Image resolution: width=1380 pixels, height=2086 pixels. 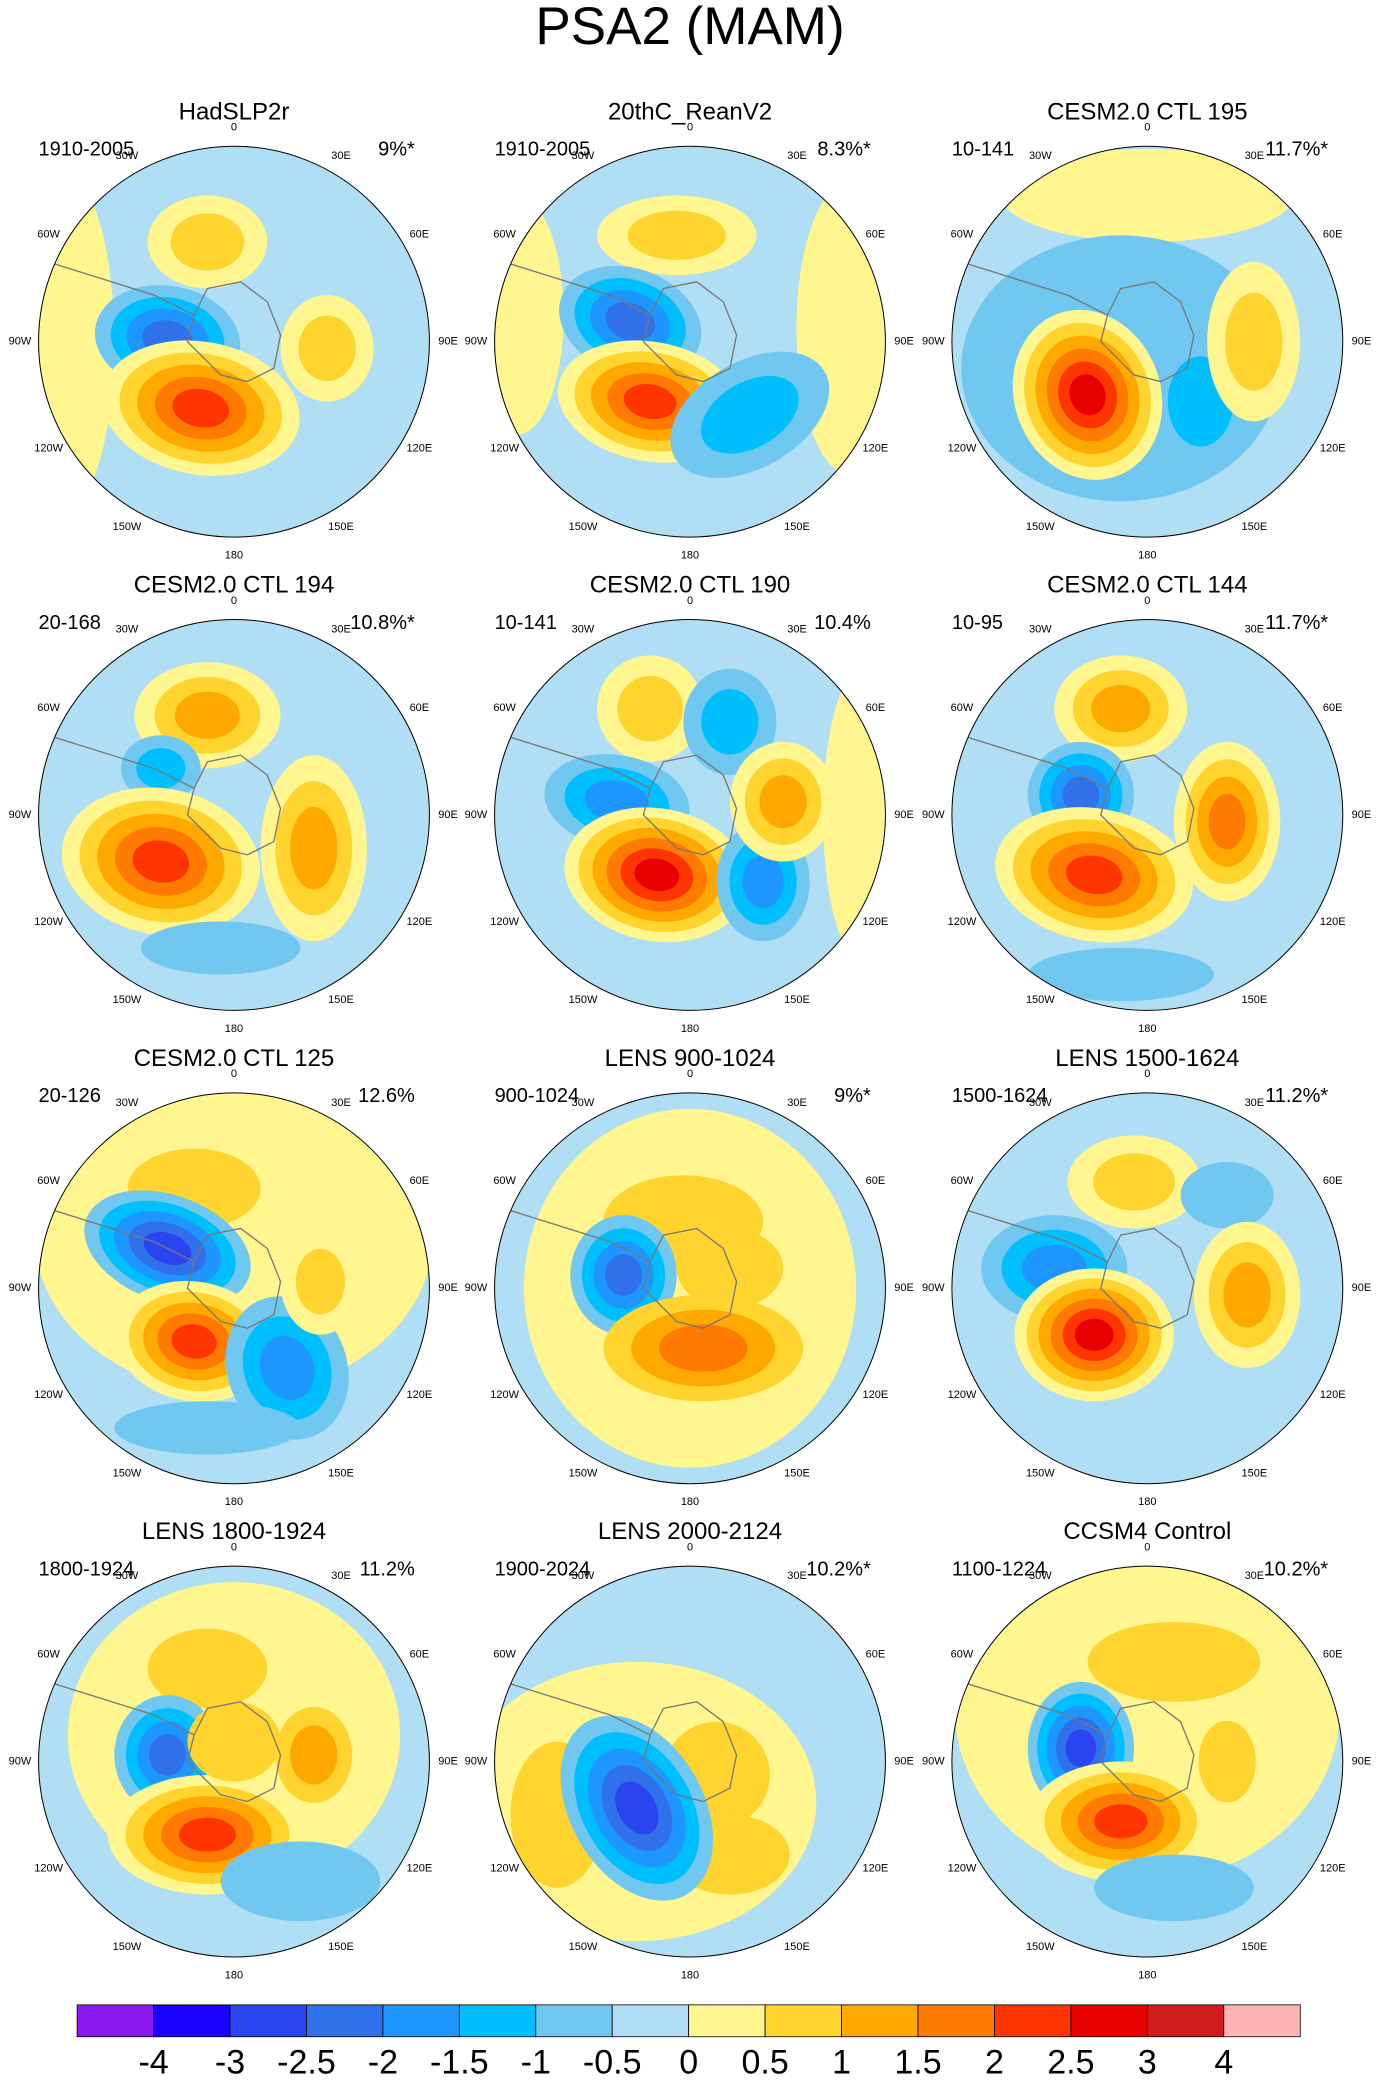 What do you see at coordinates (612, 2063) in the screenshot?
I see `colorbar-label: -0.5` at bounding box center [612, 2063].